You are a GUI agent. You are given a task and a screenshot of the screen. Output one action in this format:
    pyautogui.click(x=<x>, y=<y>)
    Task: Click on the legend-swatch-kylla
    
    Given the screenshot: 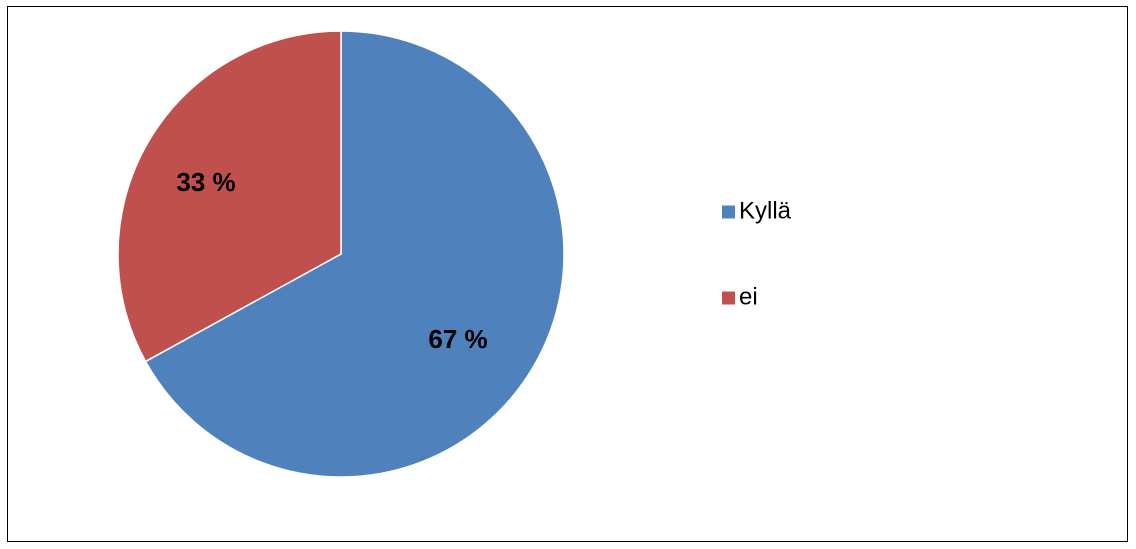 What is the action you would take?
    pyautogui.click(x=728, y=212)
    